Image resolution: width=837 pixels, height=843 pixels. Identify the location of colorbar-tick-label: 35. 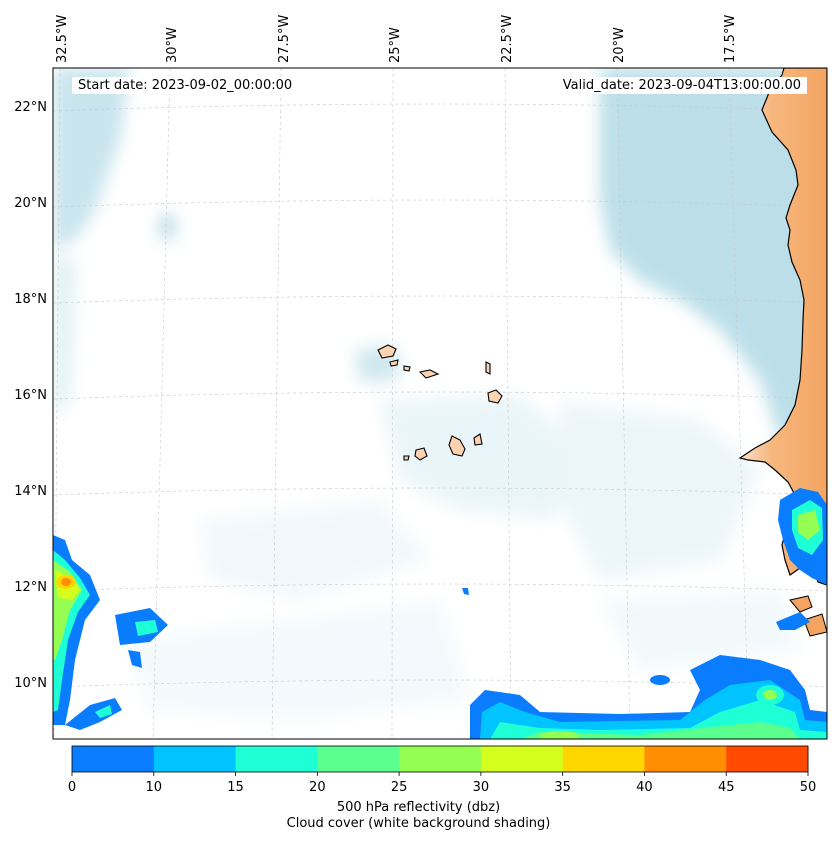
(562, 787).